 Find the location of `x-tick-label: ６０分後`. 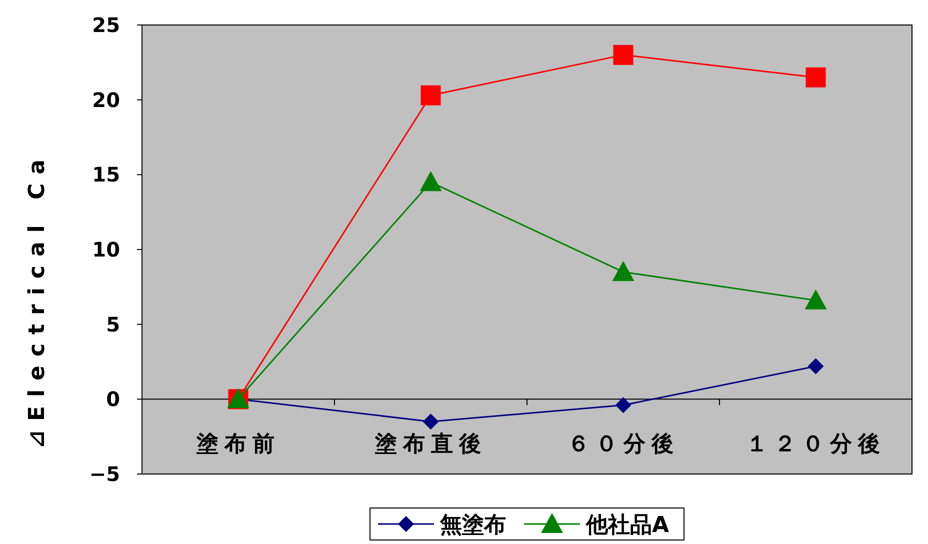

x-tick-label: ６０分後 is located at coordinates (623, 445).